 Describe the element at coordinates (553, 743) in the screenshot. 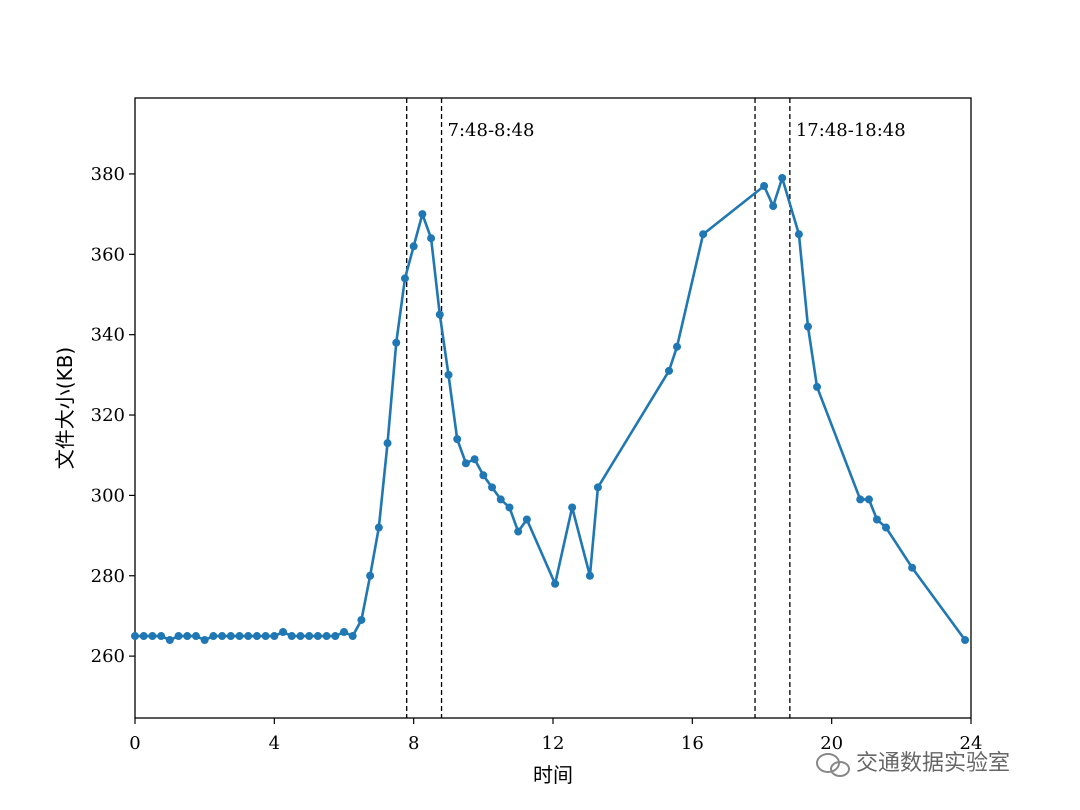

I see `x-tick-label: 12` at that location.